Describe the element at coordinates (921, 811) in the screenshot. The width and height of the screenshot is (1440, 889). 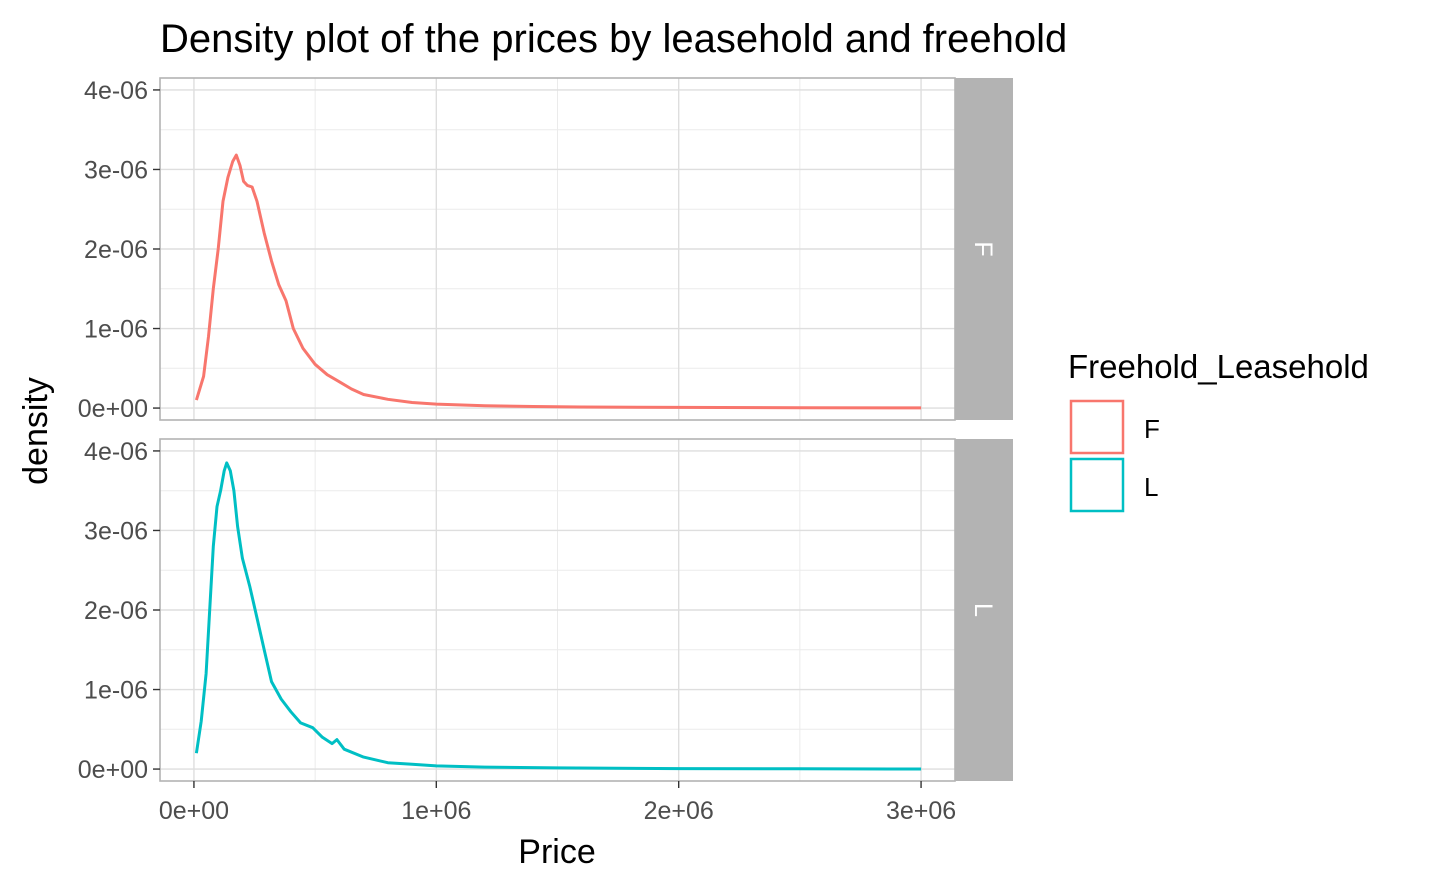
I see `x-tick-label: 3e+06` at that location.